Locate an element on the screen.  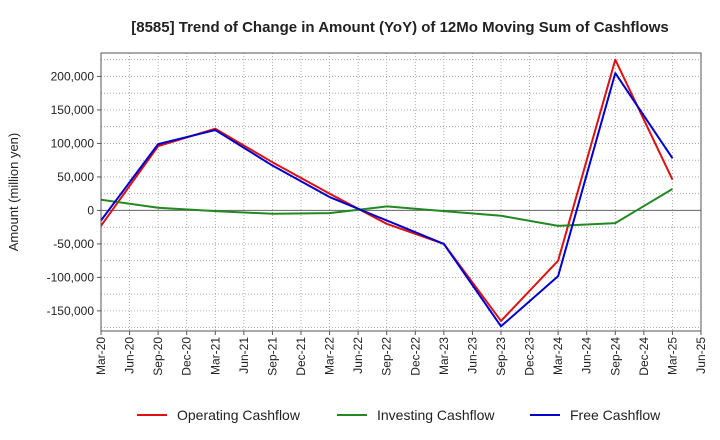
y-tick-label: 0 is located at coordinates (90, 210).